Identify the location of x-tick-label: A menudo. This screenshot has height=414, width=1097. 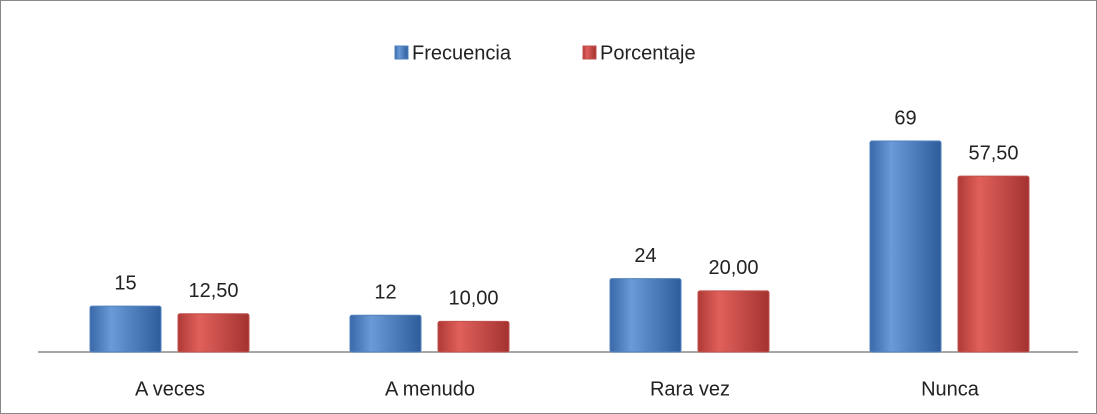
(430, 389).